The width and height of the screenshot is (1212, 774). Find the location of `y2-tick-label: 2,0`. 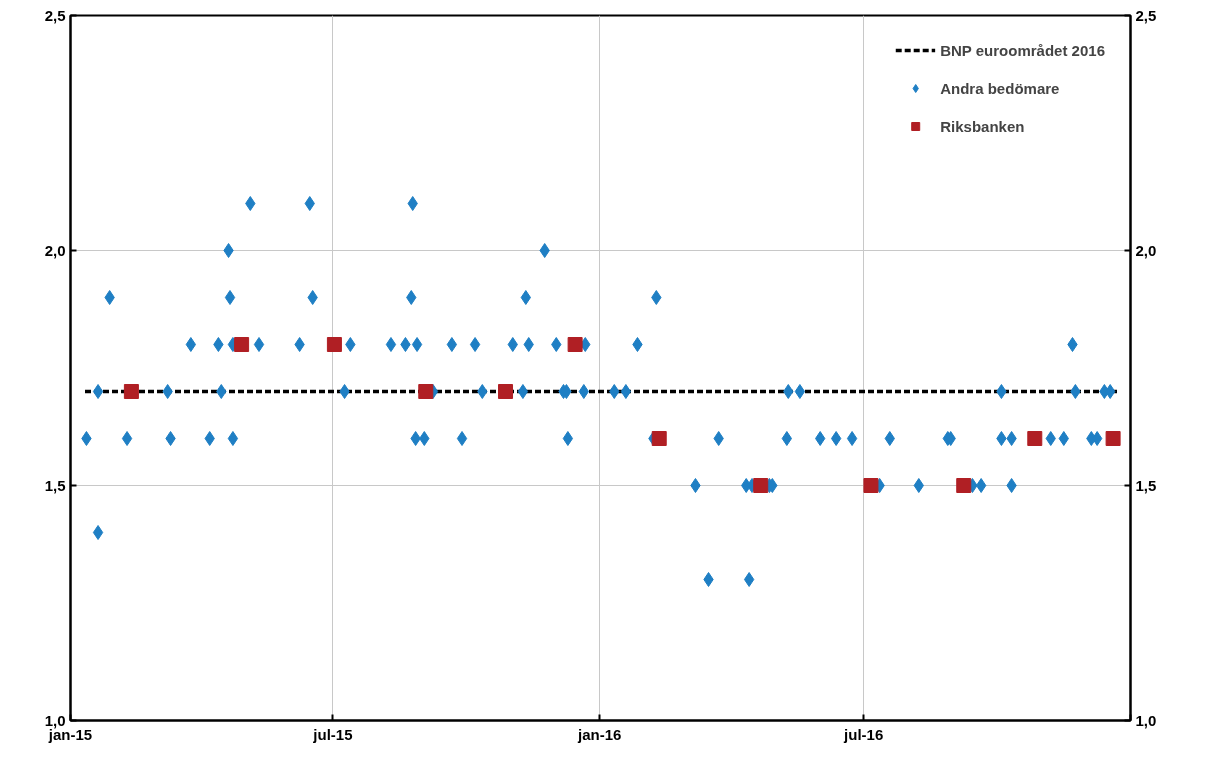

y2-tick-label: 2,0 is located at coordinates (1146, 250).